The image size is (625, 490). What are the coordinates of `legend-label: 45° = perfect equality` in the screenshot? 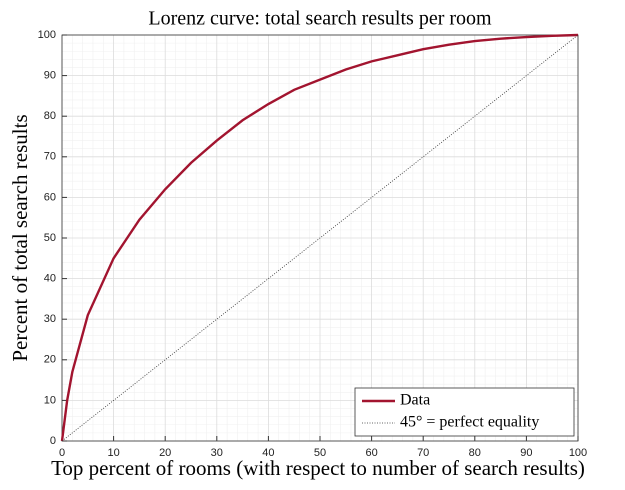 It's located at (469, 422).